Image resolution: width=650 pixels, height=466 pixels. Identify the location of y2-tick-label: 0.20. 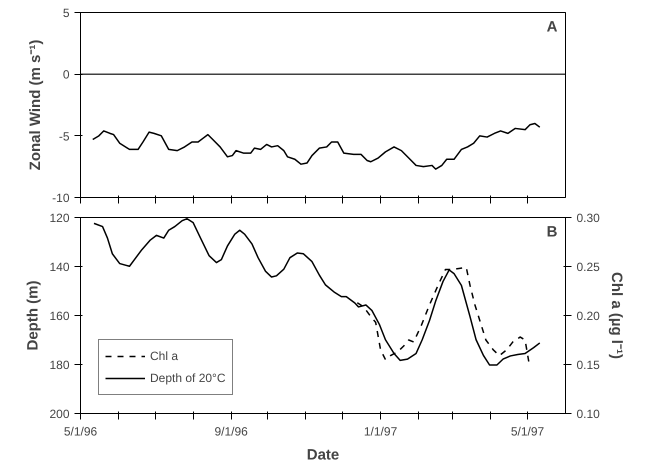
(588, 316).